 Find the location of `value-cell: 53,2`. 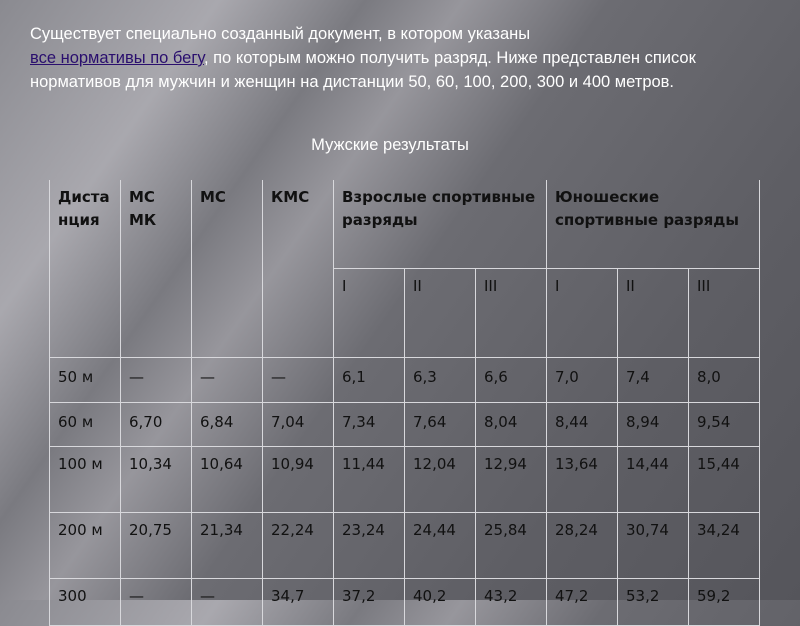

value-cell: 53,2 is located at coordinates (653, 602).